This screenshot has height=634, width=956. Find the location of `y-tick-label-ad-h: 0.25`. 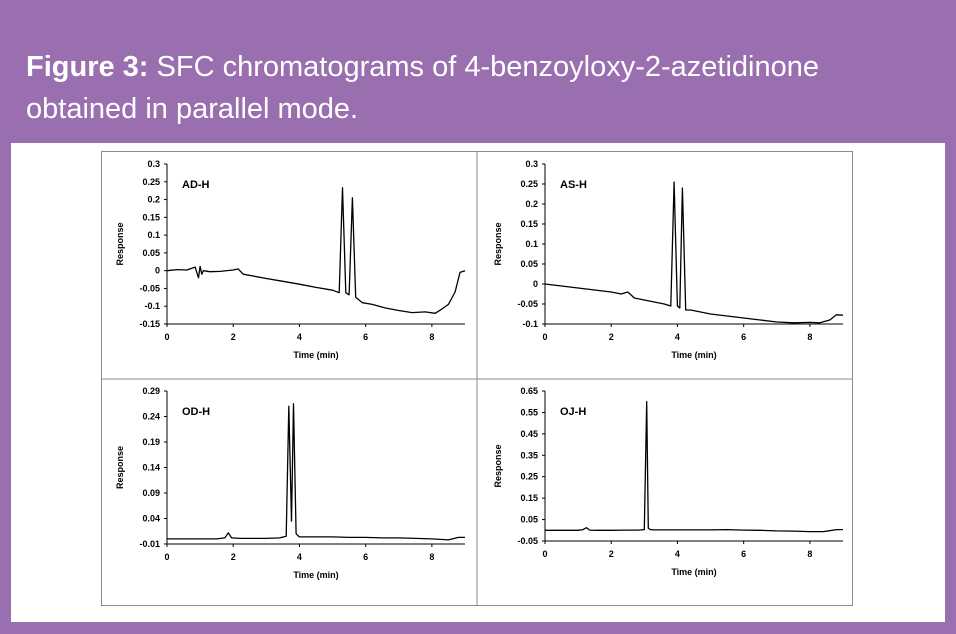

y-tick-label-ad-h: 0.25 is located at coordinates (151, 182).